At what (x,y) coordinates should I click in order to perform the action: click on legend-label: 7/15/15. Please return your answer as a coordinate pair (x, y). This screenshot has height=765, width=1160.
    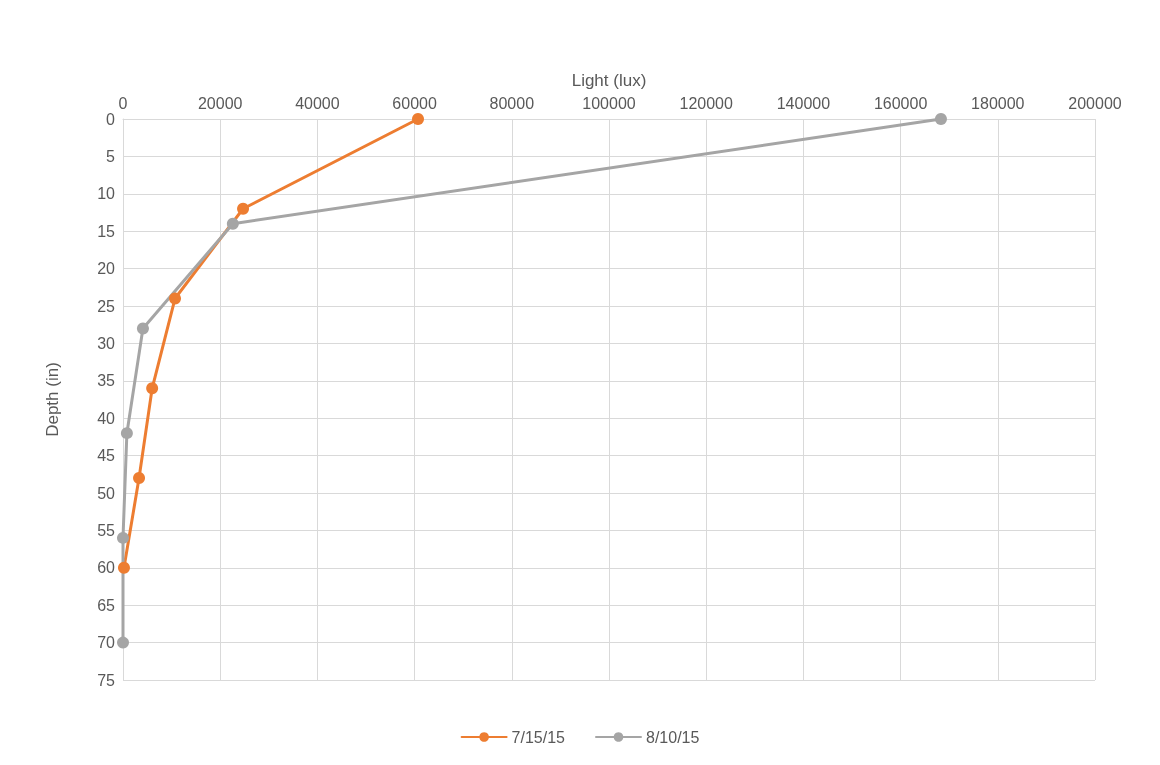
    Looking at the image, I should click on (538, 737).